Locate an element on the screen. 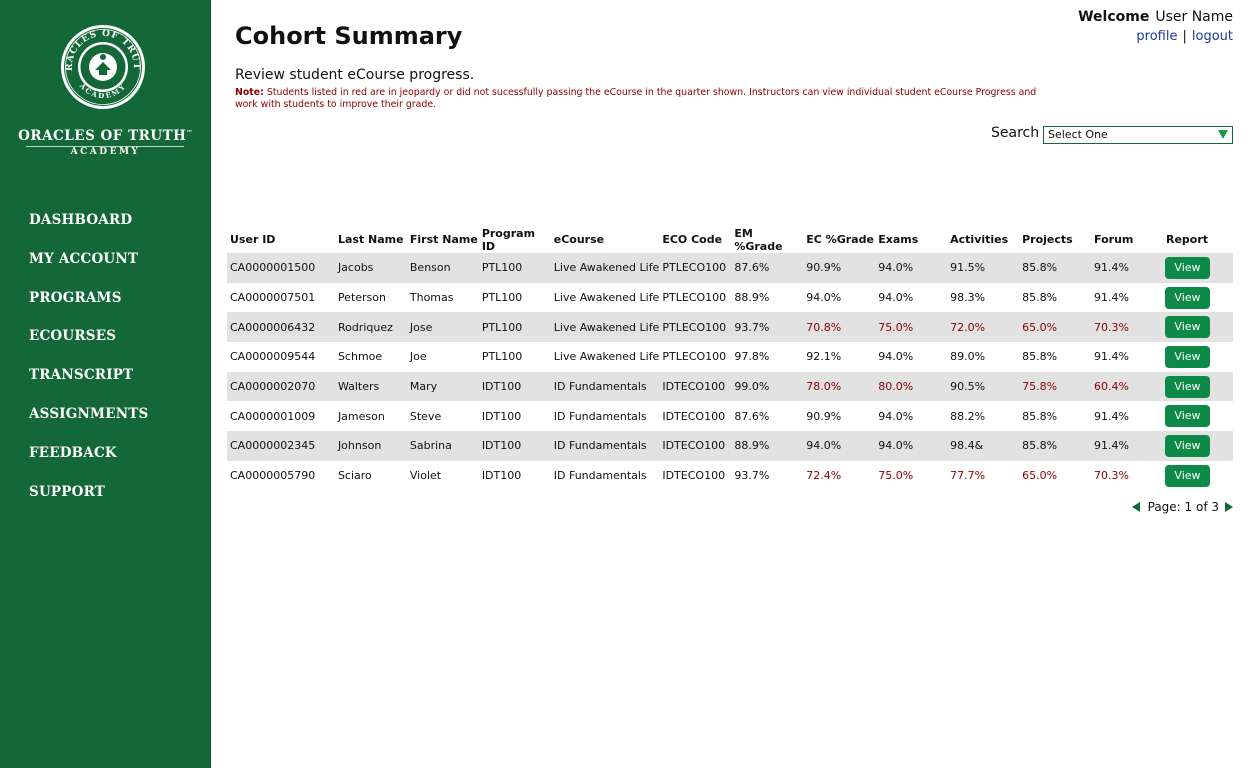 The height and width of the screenshot is (768, 1250). col-forum: Forum is located at coordinates (1114, 239).